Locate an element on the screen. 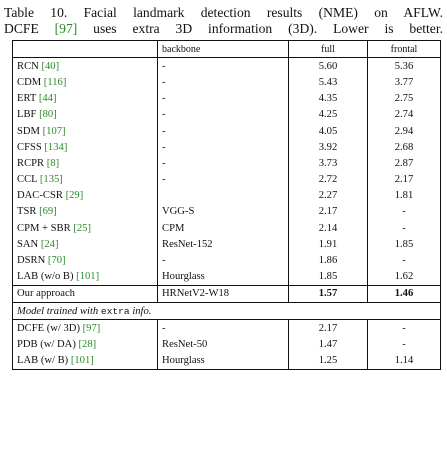 This screenshot has height=453, width=447. our-approach-row: Our approach HRNetV2-W18 1.57 1.46 is located at coordinates (226, 294).